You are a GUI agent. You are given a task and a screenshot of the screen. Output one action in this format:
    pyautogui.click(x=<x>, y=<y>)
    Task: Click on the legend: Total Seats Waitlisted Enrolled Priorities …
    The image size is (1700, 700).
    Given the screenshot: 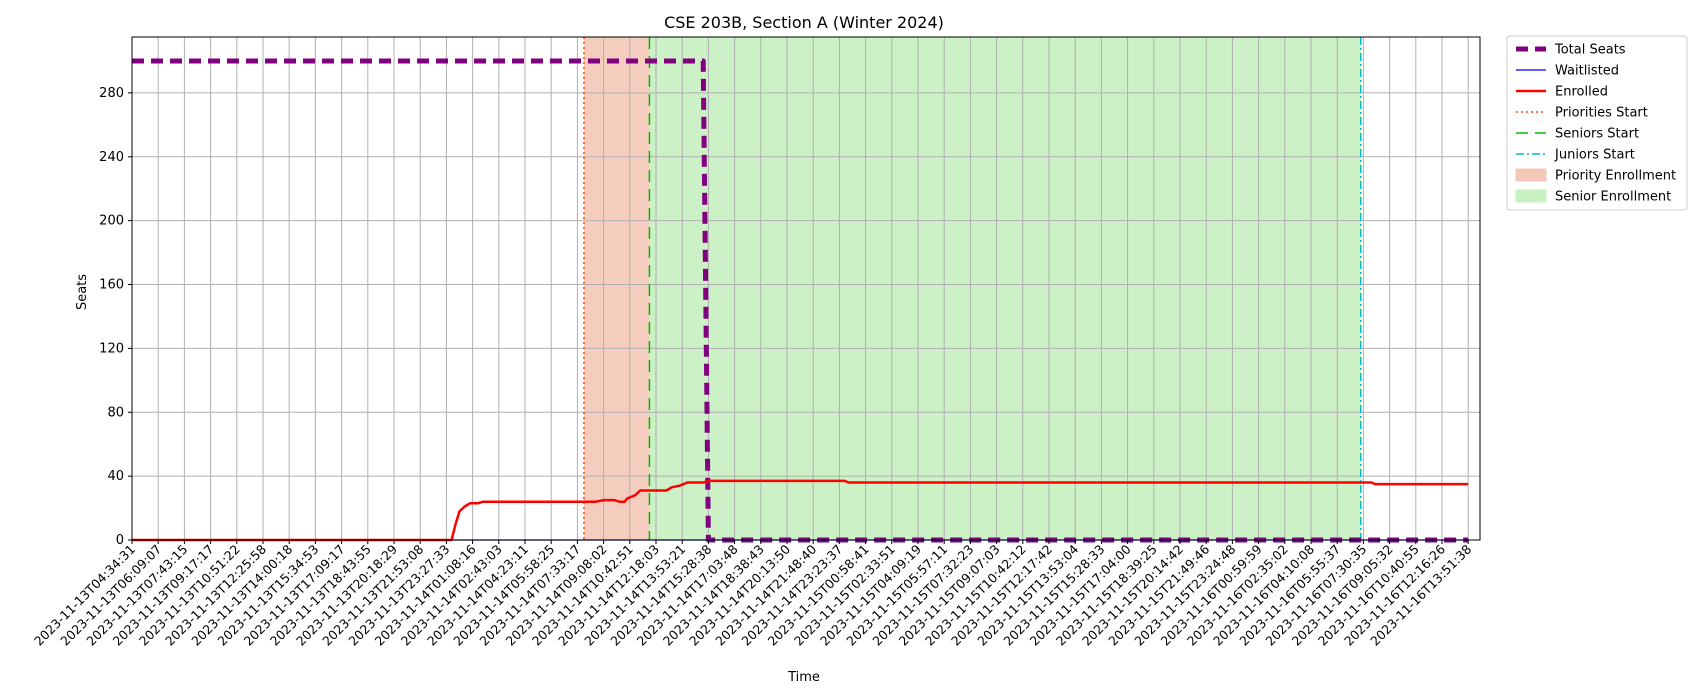 What is the action you would take?
    pyautogui.click(x=1597, y=123)
    